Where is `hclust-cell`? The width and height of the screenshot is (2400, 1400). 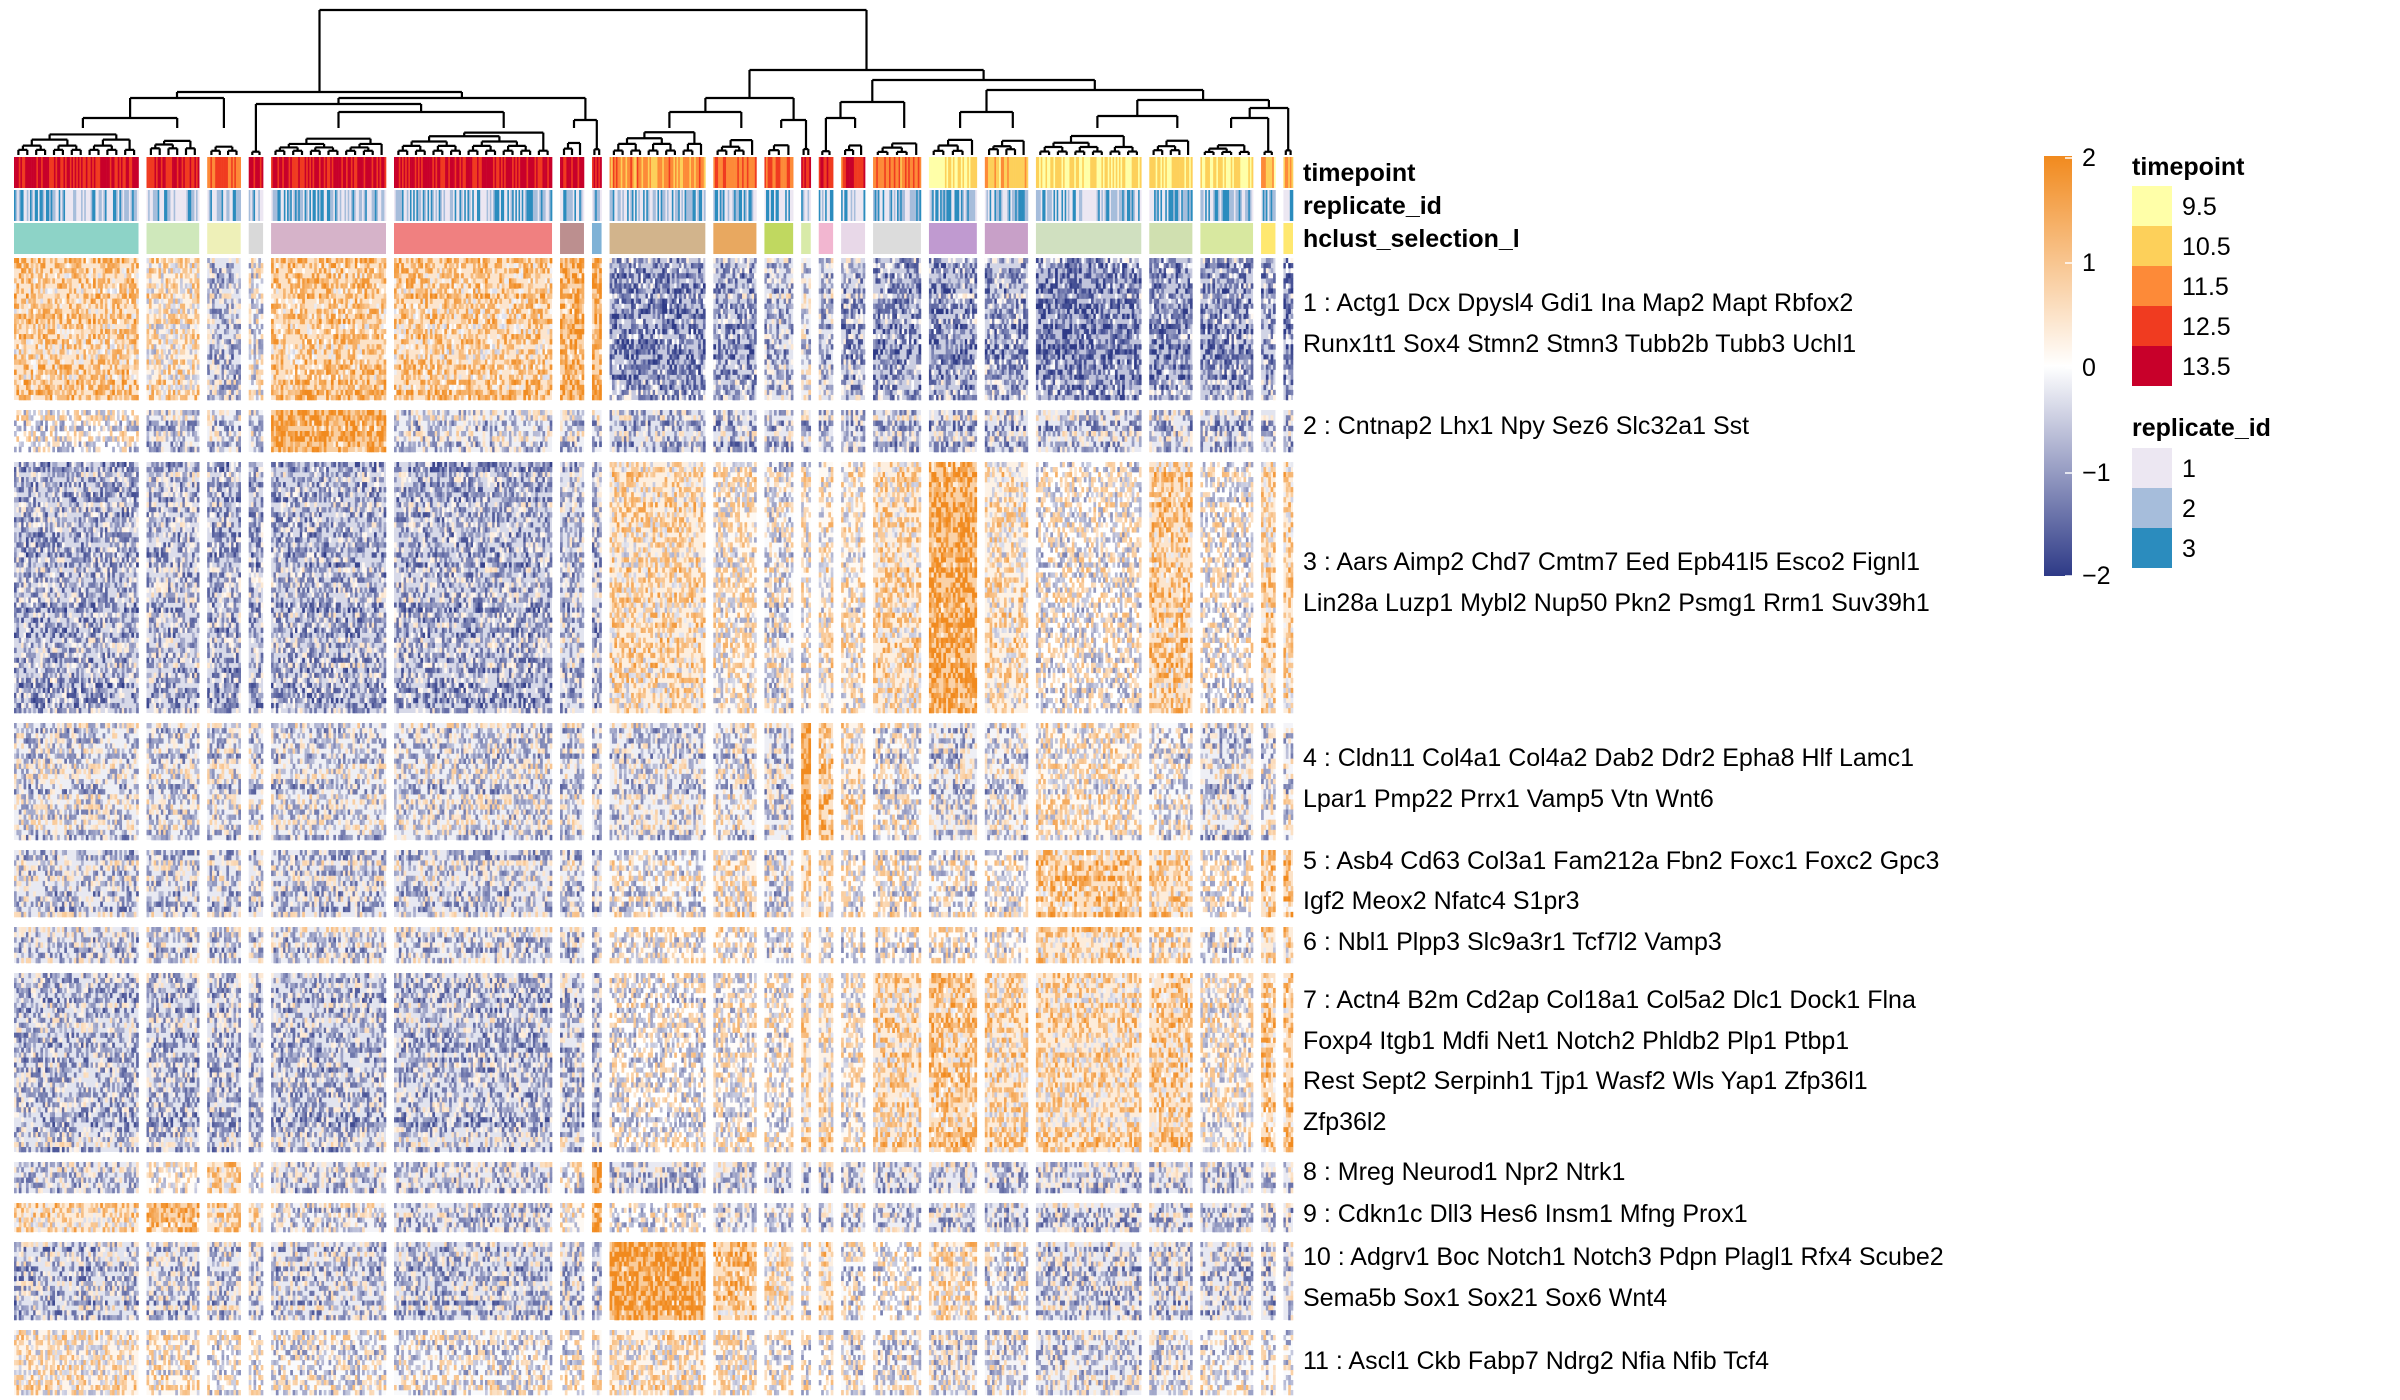 hclust-cell is located at coordinates (826, 238).